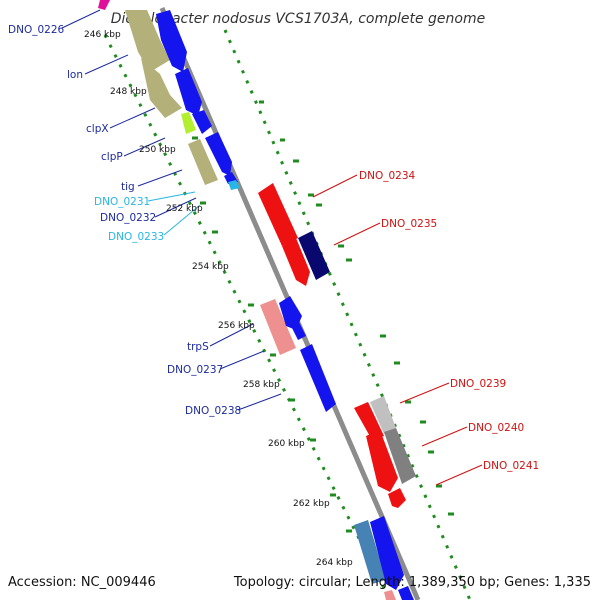  What do you see at coordinates (171, 41) in the screenshot?
I see `gene-forward-feature-a` at bounding box center [171, 41].